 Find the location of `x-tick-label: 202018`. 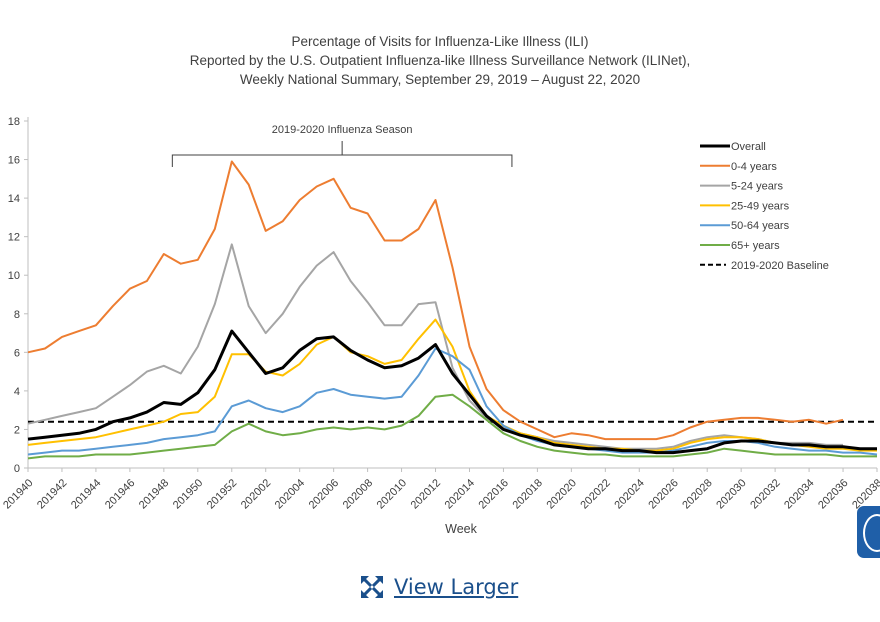

x-tick-label: 202018 is located at coordinates (528, 494).